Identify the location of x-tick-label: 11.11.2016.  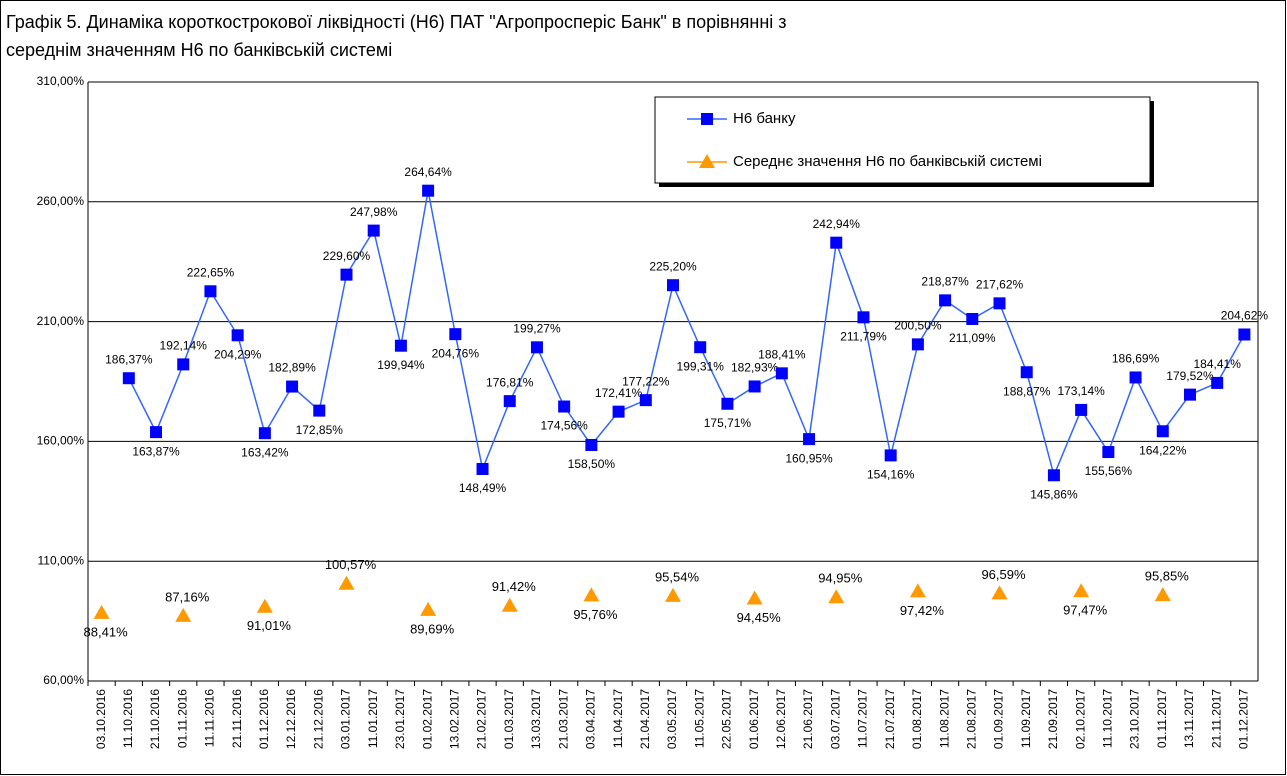
(210, 718).